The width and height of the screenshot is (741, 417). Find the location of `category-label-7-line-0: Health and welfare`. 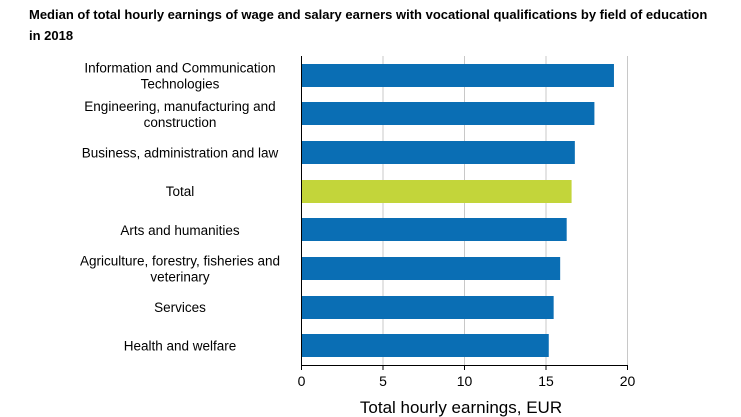

category-label-7-line-0: Health and welfare is located at coordinates (180, 346).